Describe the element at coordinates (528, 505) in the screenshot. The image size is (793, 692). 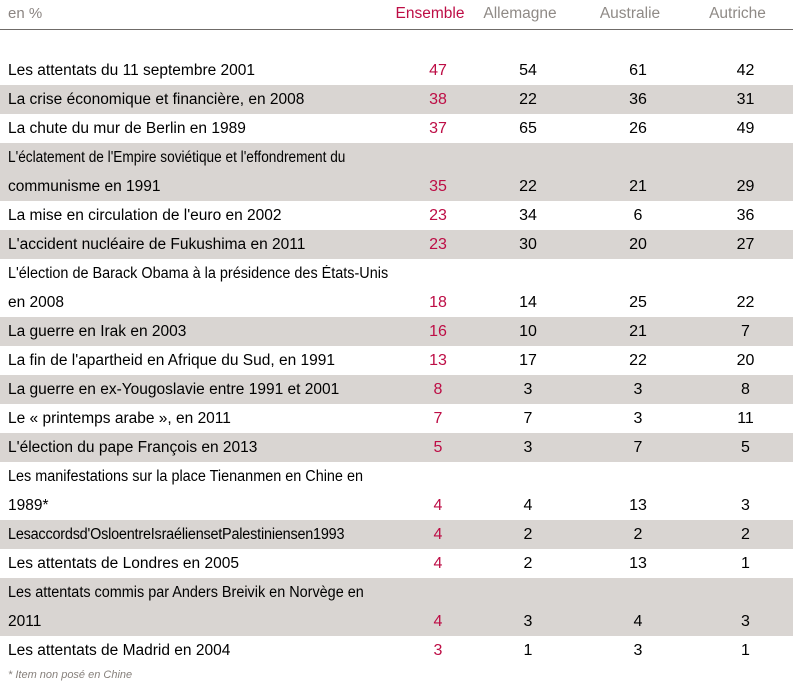
I see `cell-allemagne: 4` at that location.